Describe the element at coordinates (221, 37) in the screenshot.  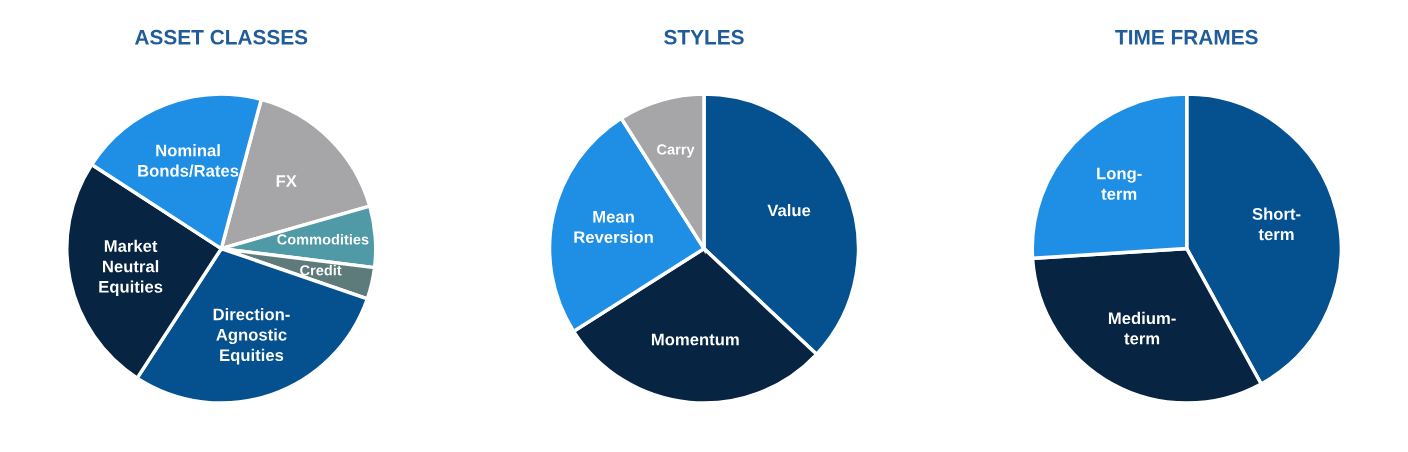
I see `chart-title: ASSET CLASSES` at that location.